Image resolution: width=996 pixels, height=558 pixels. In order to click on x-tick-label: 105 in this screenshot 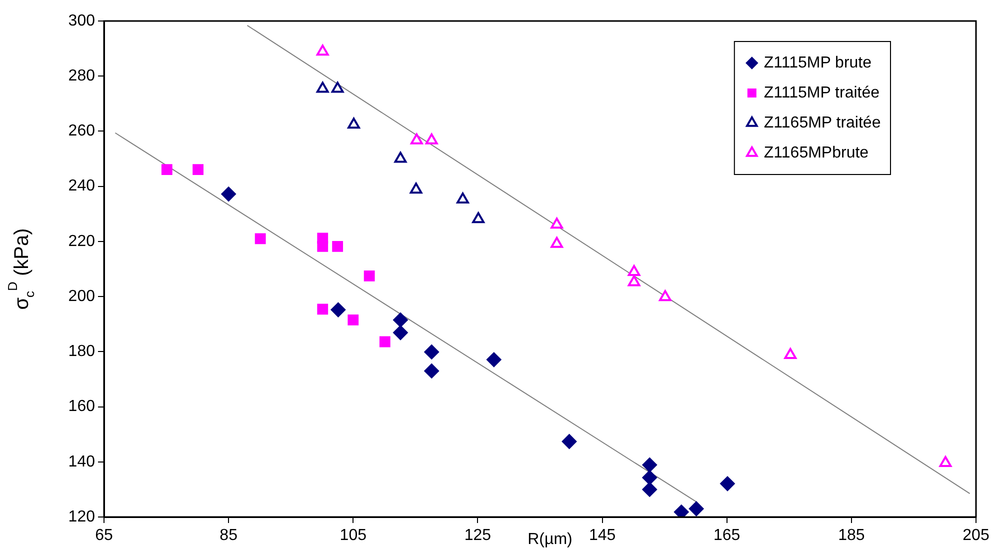, I will do `click(353, 535)`.